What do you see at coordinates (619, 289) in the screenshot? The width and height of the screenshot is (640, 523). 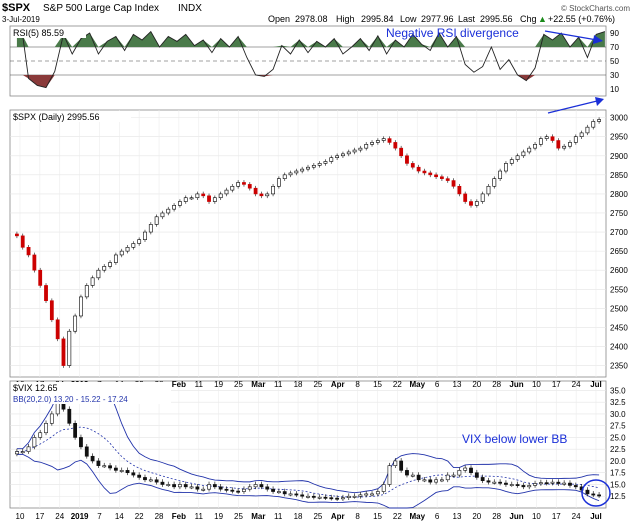 I see `price-tick-label: 2550` at bounding box center [619, 289].